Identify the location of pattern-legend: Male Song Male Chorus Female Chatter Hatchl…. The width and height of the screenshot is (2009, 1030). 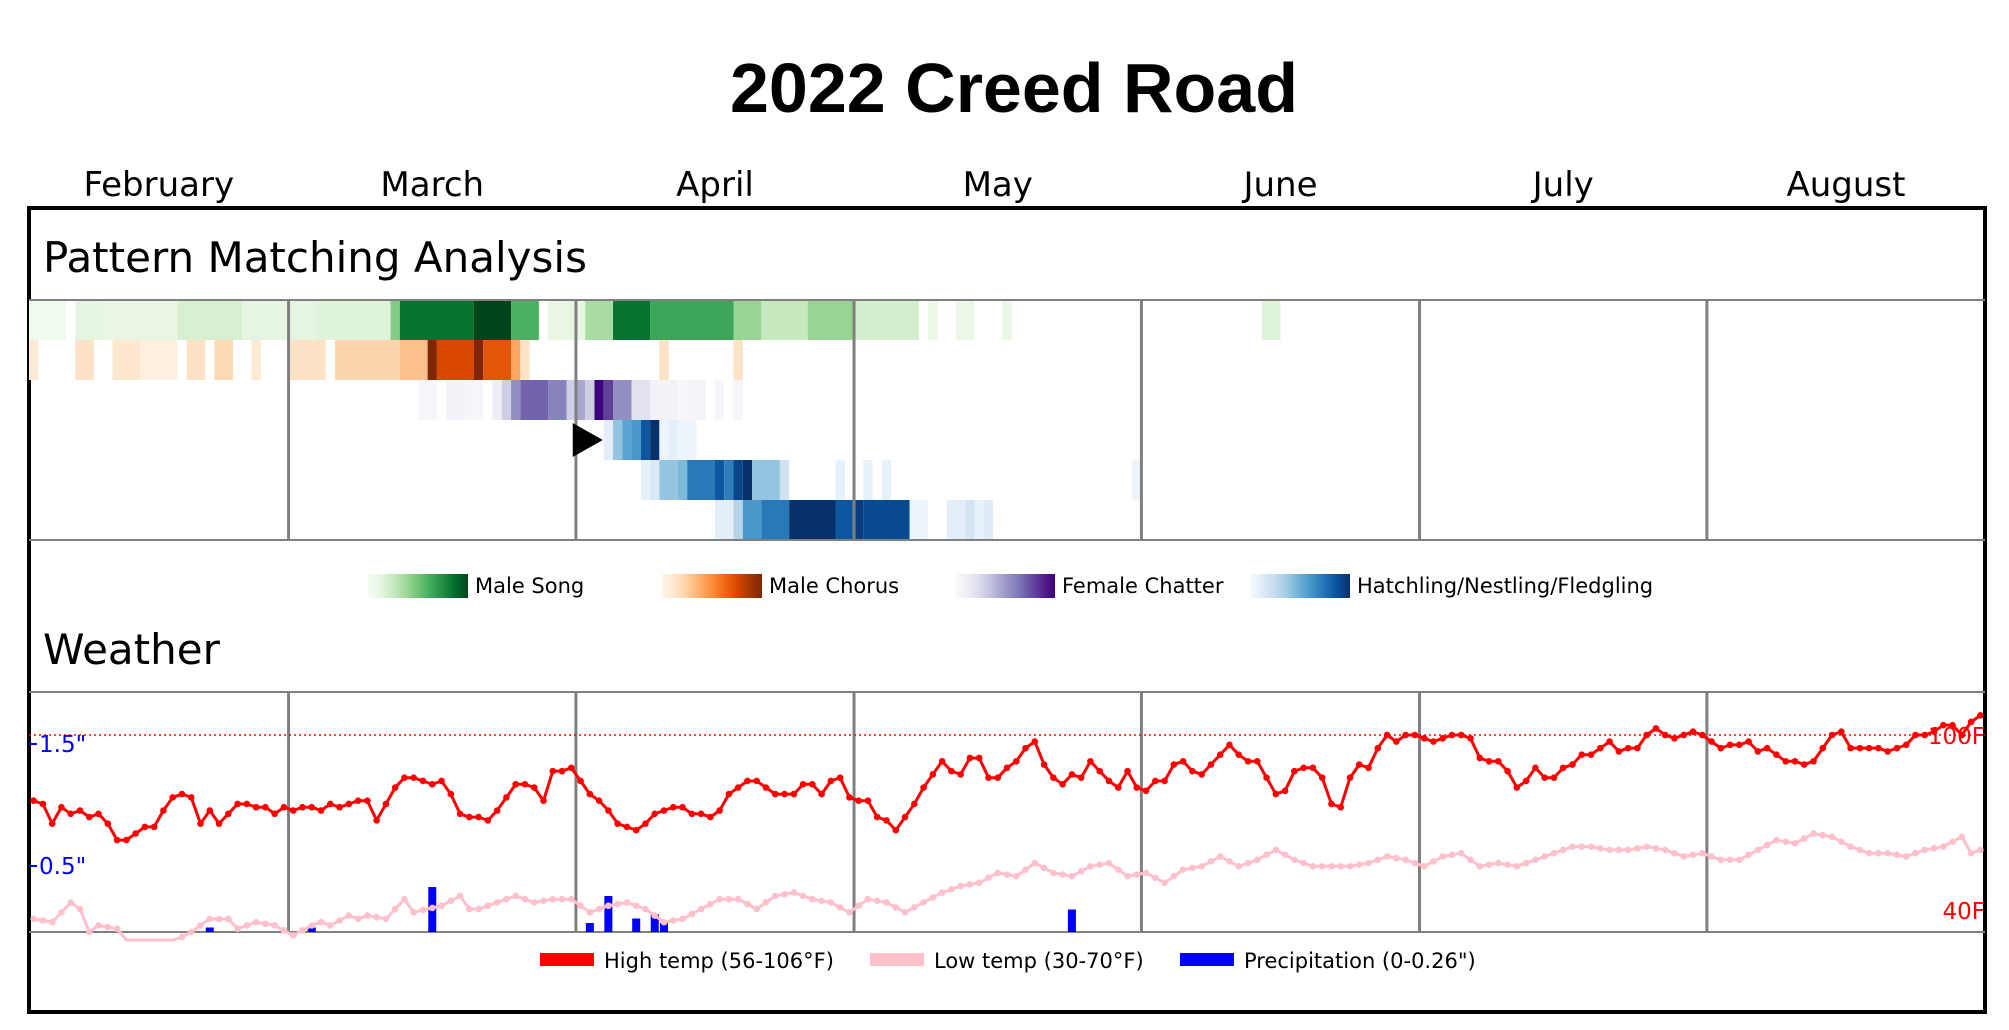
(1010, 586).